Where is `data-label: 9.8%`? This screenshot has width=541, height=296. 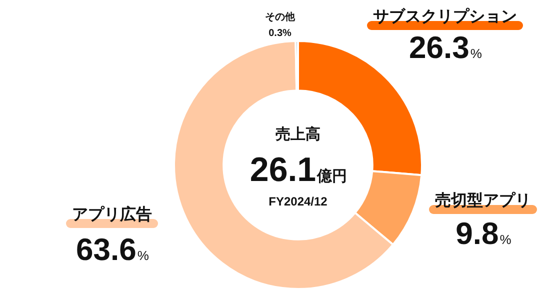 data-label: 9.8% is located at coordinates (484, 233).